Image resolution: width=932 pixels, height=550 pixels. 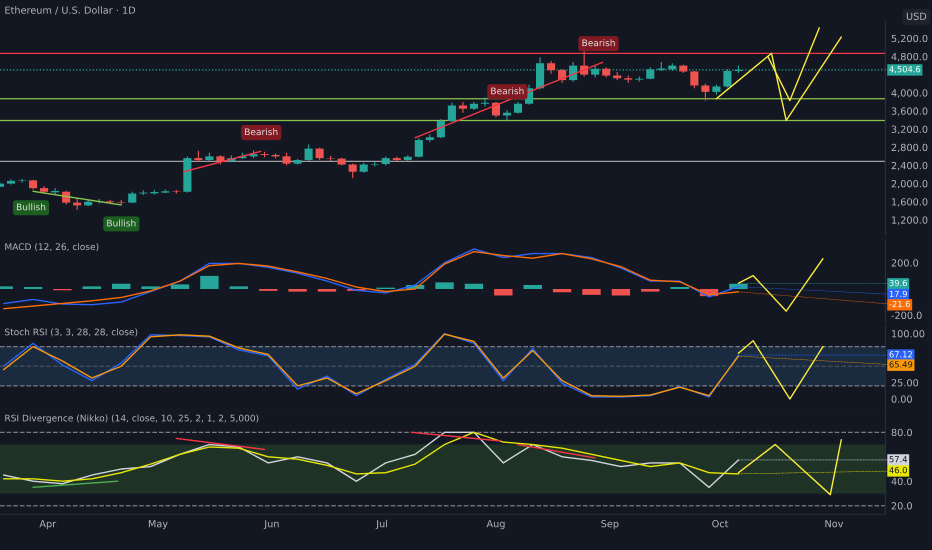 What do you see at coordinates (906, 316) in the screenshot?
I see `y-tick-label: -200.0` at bounding box center [906, 316].